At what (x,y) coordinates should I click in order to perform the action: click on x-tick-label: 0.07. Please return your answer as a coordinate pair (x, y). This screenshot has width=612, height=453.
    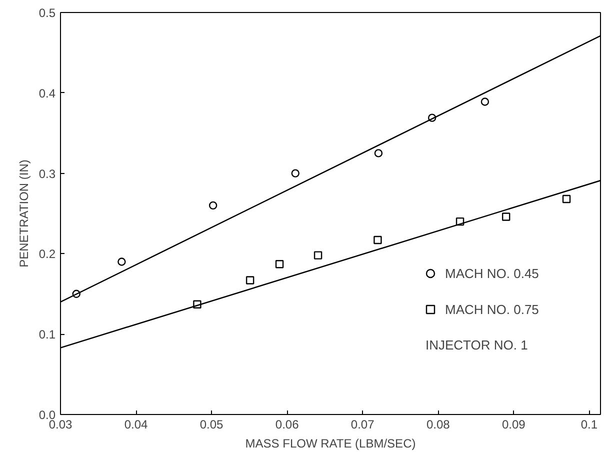
    Looking at the image, I should click on (362, 425).